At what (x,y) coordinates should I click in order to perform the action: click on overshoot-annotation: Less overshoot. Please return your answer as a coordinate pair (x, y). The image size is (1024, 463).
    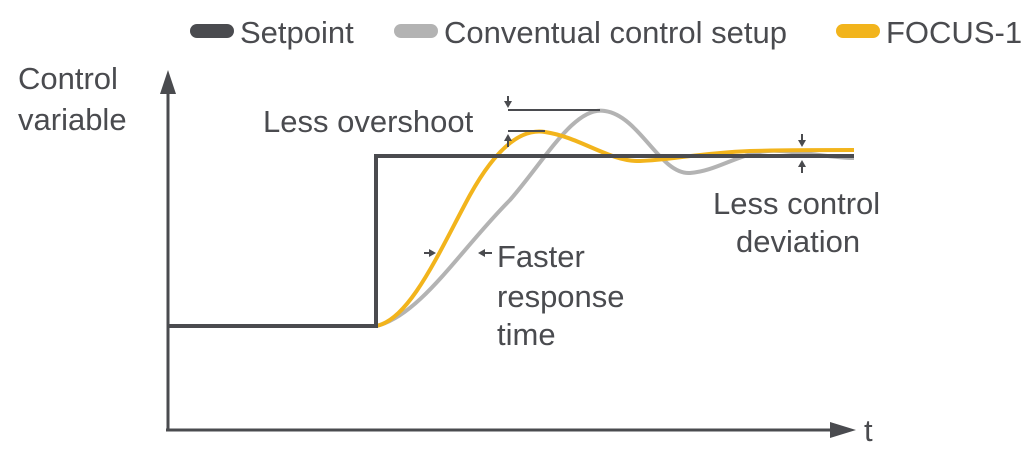
    Looking at the image, I should click on (431, 121).